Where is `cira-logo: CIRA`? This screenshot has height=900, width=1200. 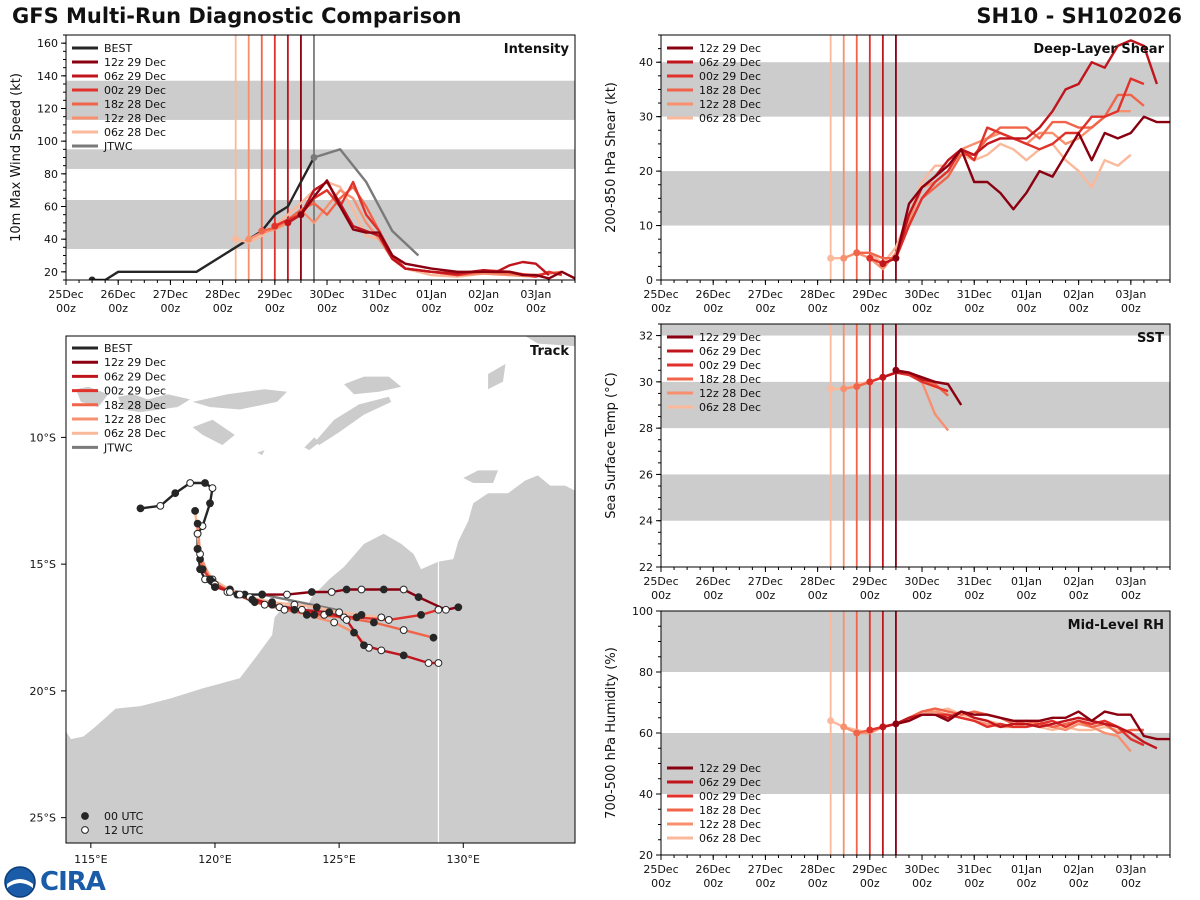
cira-logo: CIRA is located at coordinates (73, 882).